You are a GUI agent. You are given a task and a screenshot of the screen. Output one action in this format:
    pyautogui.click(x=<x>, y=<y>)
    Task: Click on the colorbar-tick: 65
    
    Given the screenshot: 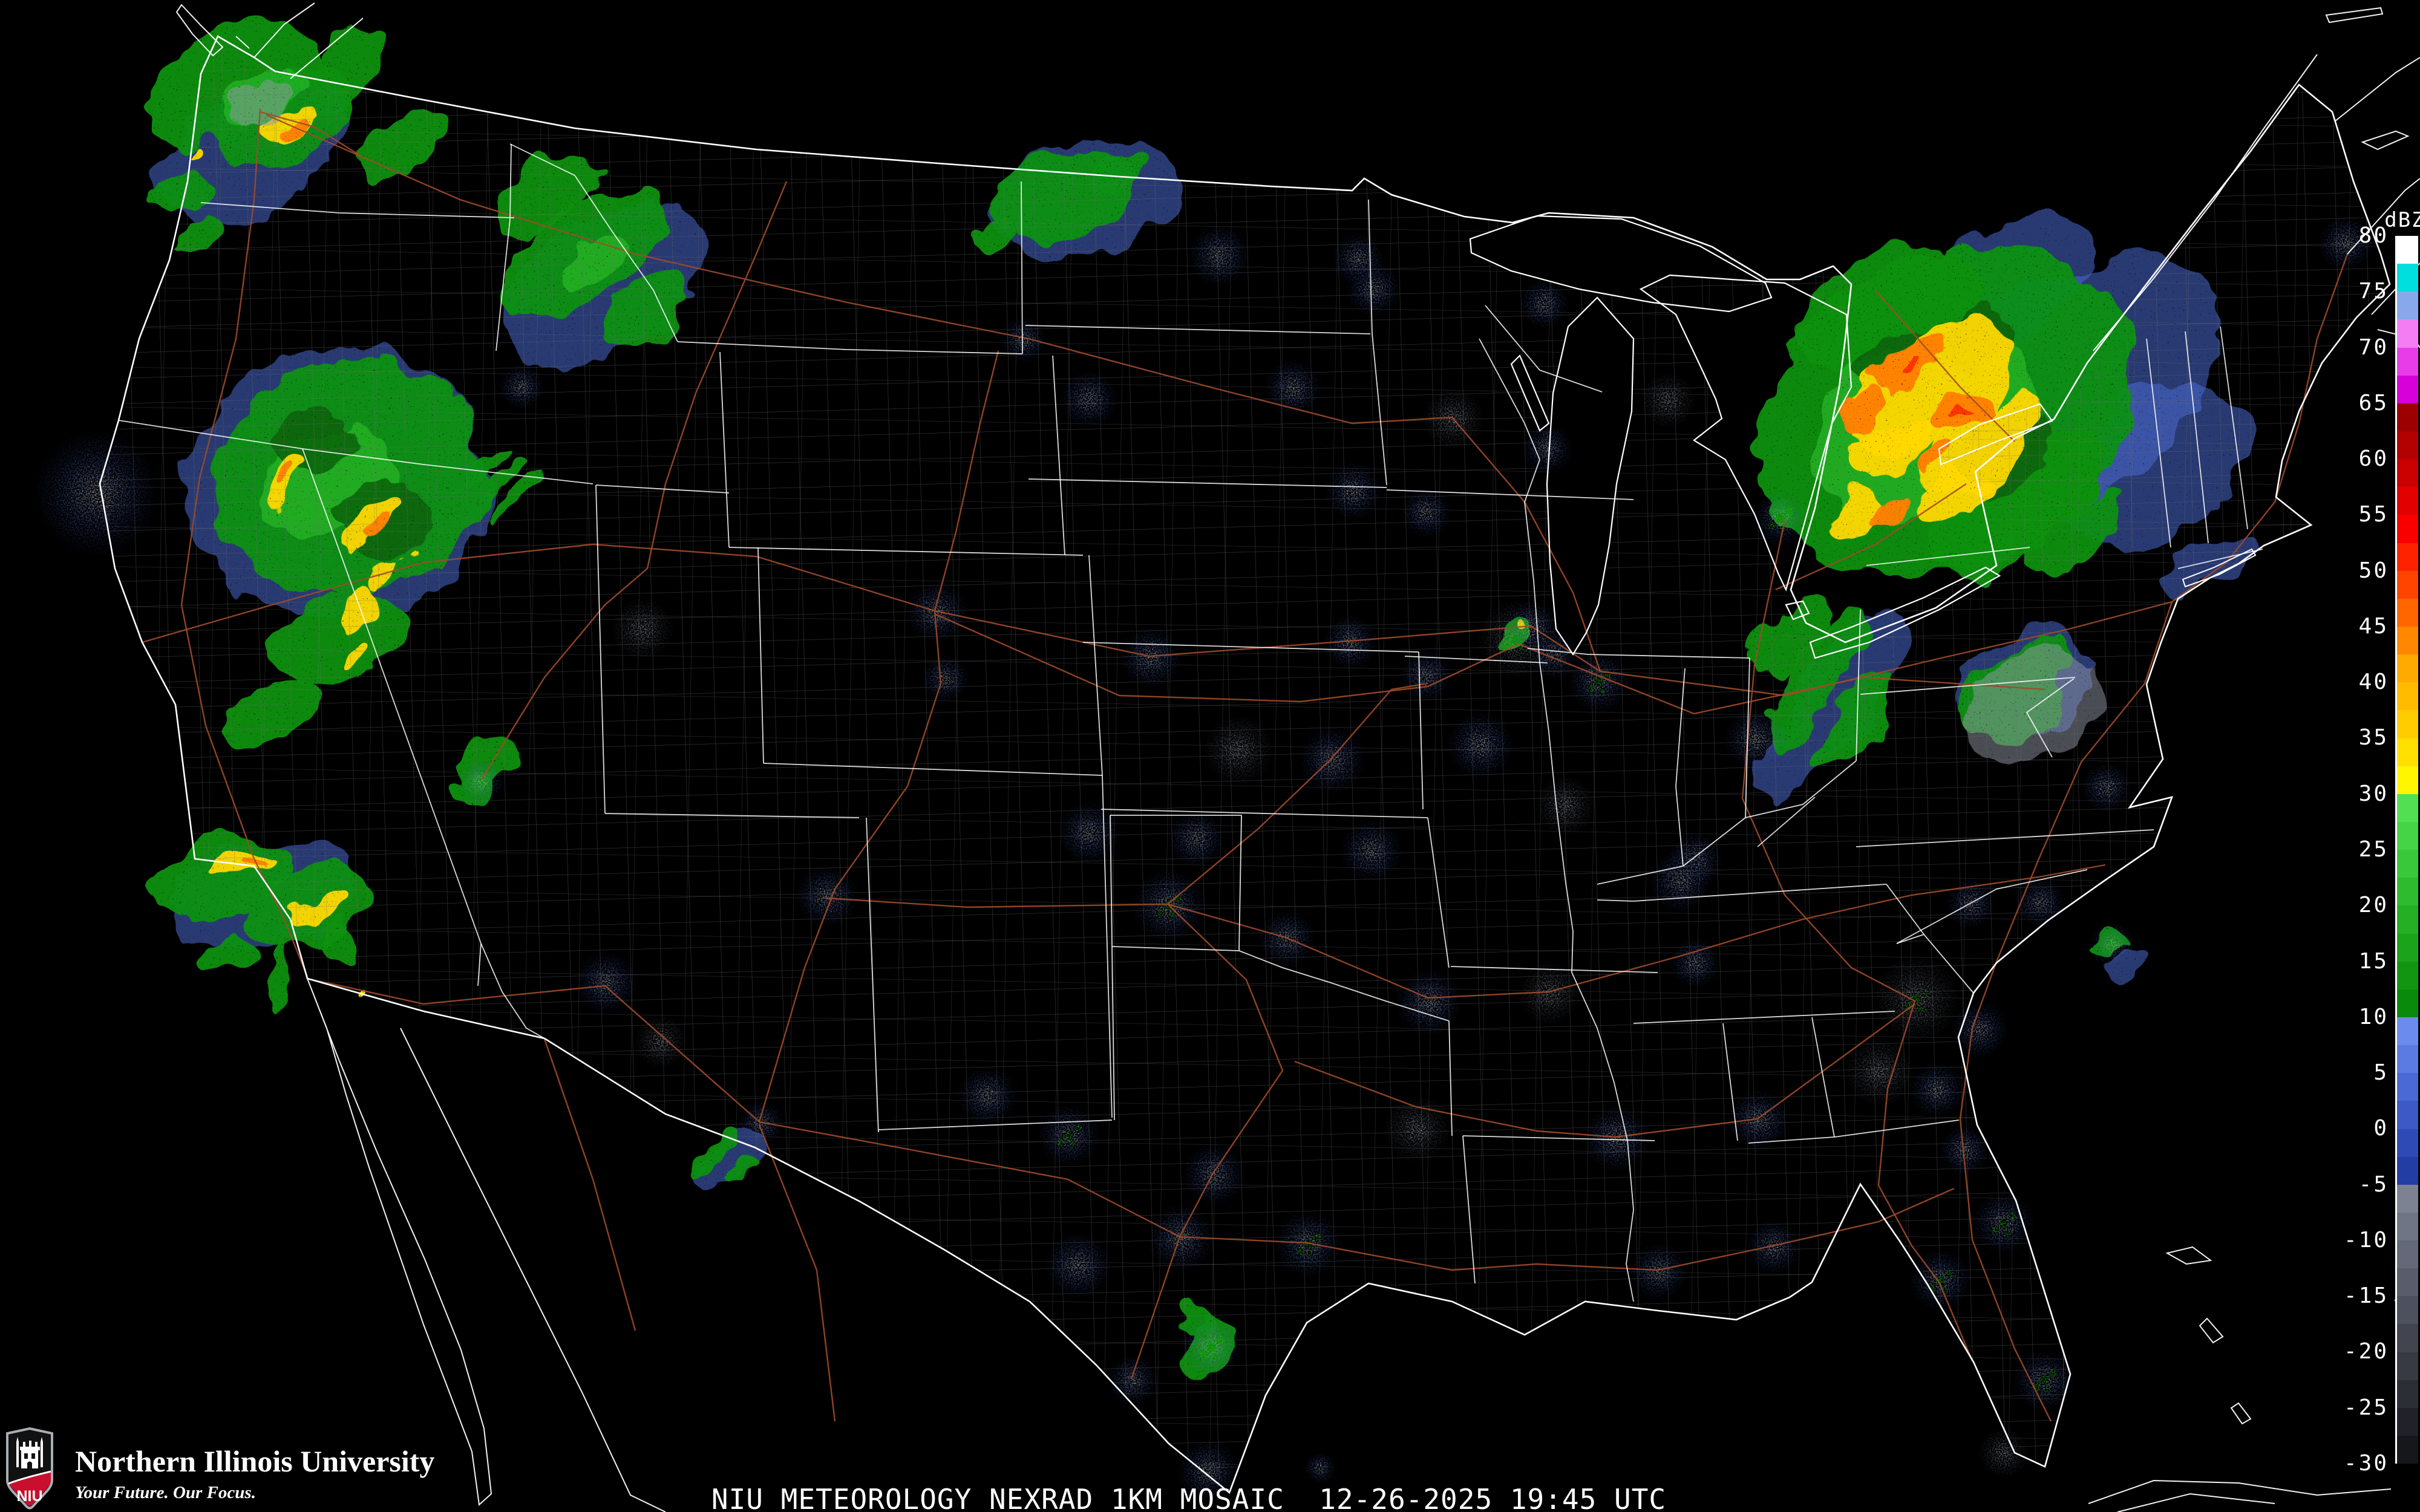 What is the action you would take?
    pyautogui.click(x=2373, y=402)
    